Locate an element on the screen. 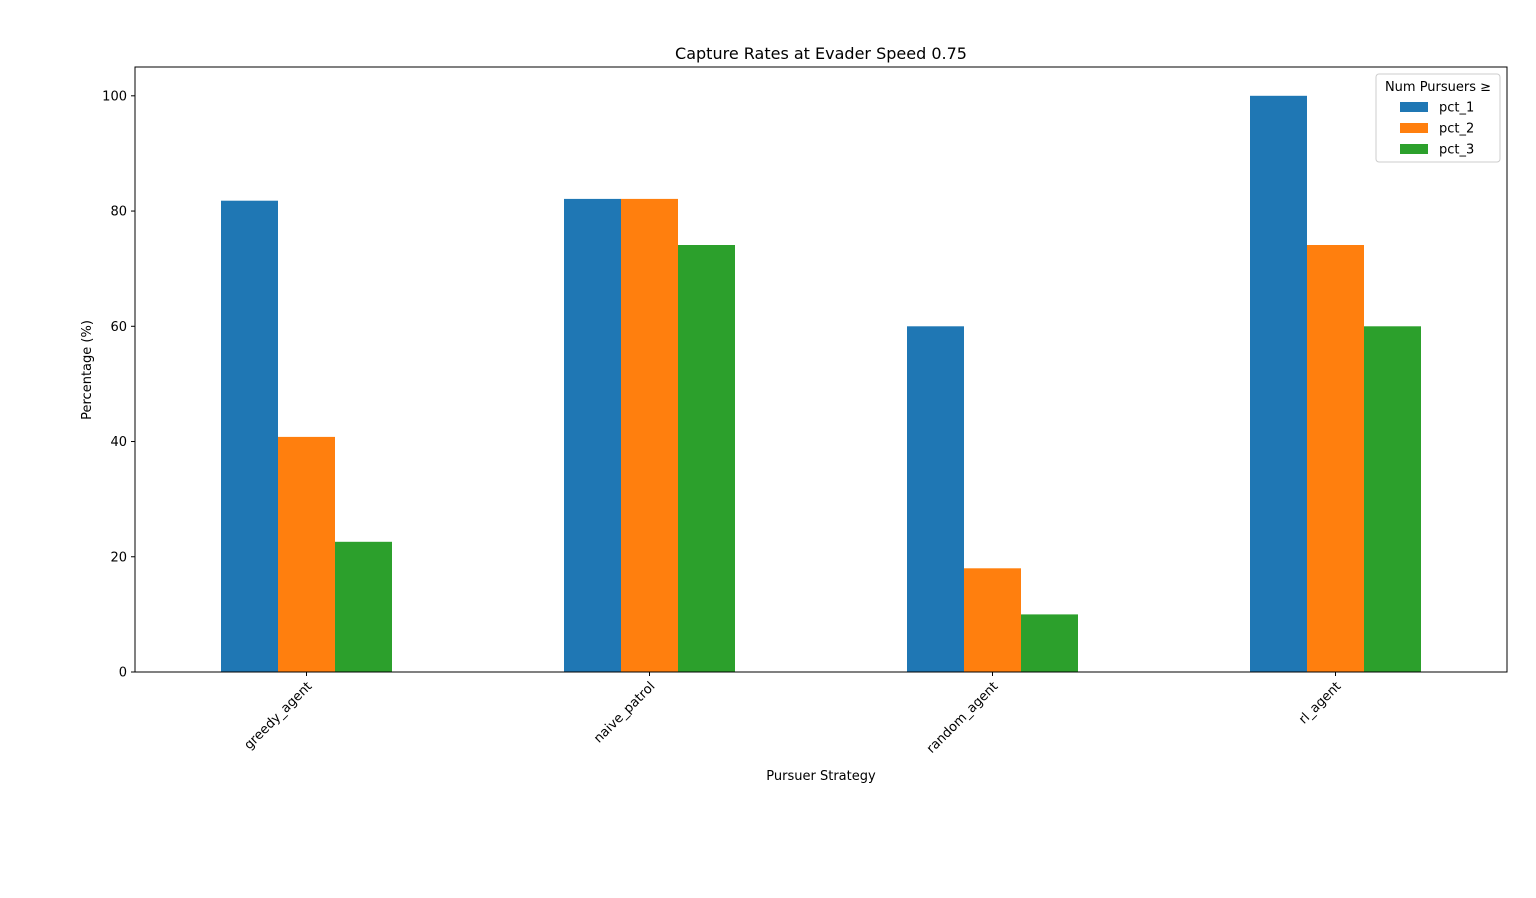  y-tick-label: 60 is located at coordinates (118, 327).